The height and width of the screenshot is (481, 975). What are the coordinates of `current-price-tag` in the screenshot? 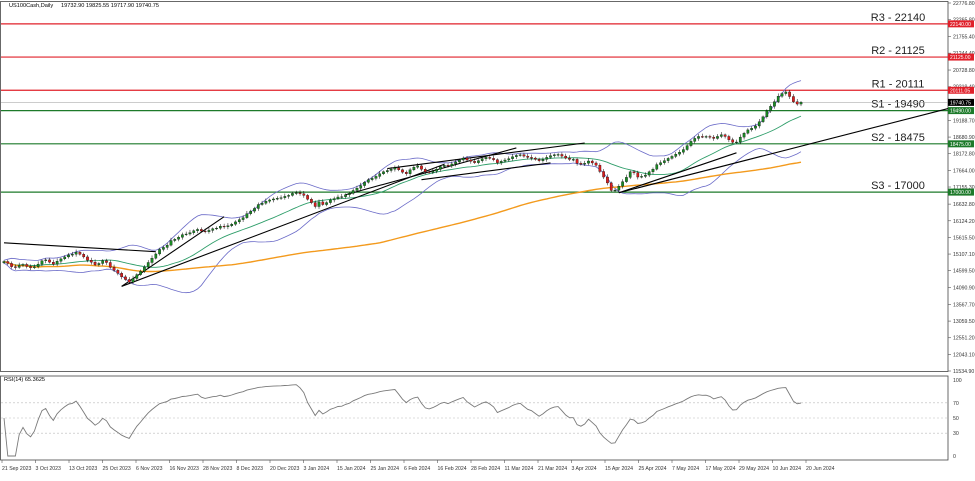 It's located at (961, 102).